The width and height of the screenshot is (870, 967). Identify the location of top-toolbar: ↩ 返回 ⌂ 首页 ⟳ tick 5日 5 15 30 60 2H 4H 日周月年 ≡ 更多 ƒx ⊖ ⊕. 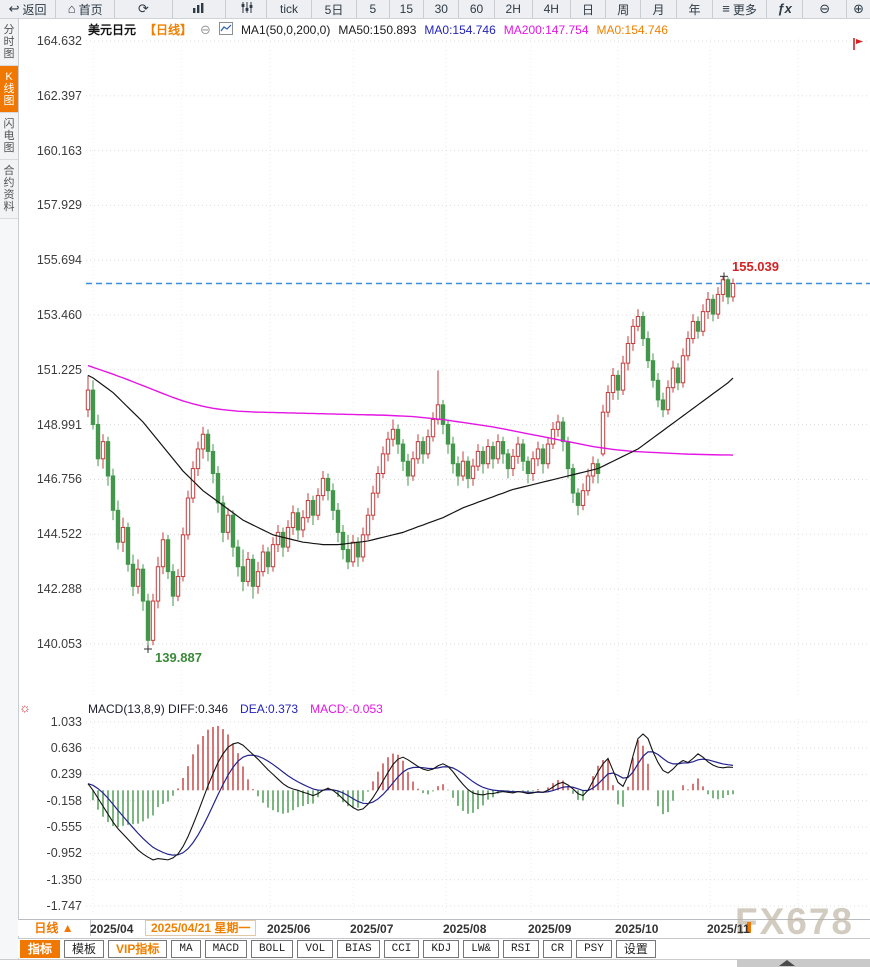
(435, 9).